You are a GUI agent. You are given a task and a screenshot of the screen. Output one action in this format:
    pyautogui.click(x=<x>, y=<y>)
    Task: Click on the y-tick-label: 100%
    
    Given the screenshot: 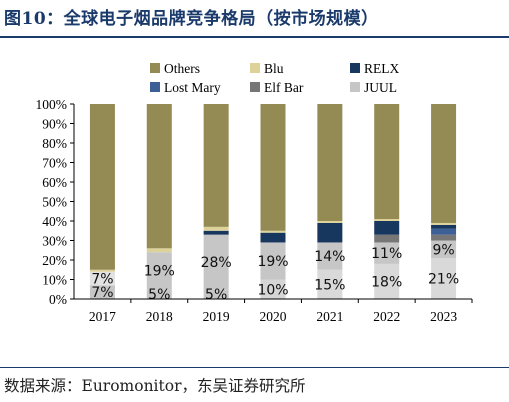 What is the action you would take?
    pyautogui.click(x=52, y=104)
    